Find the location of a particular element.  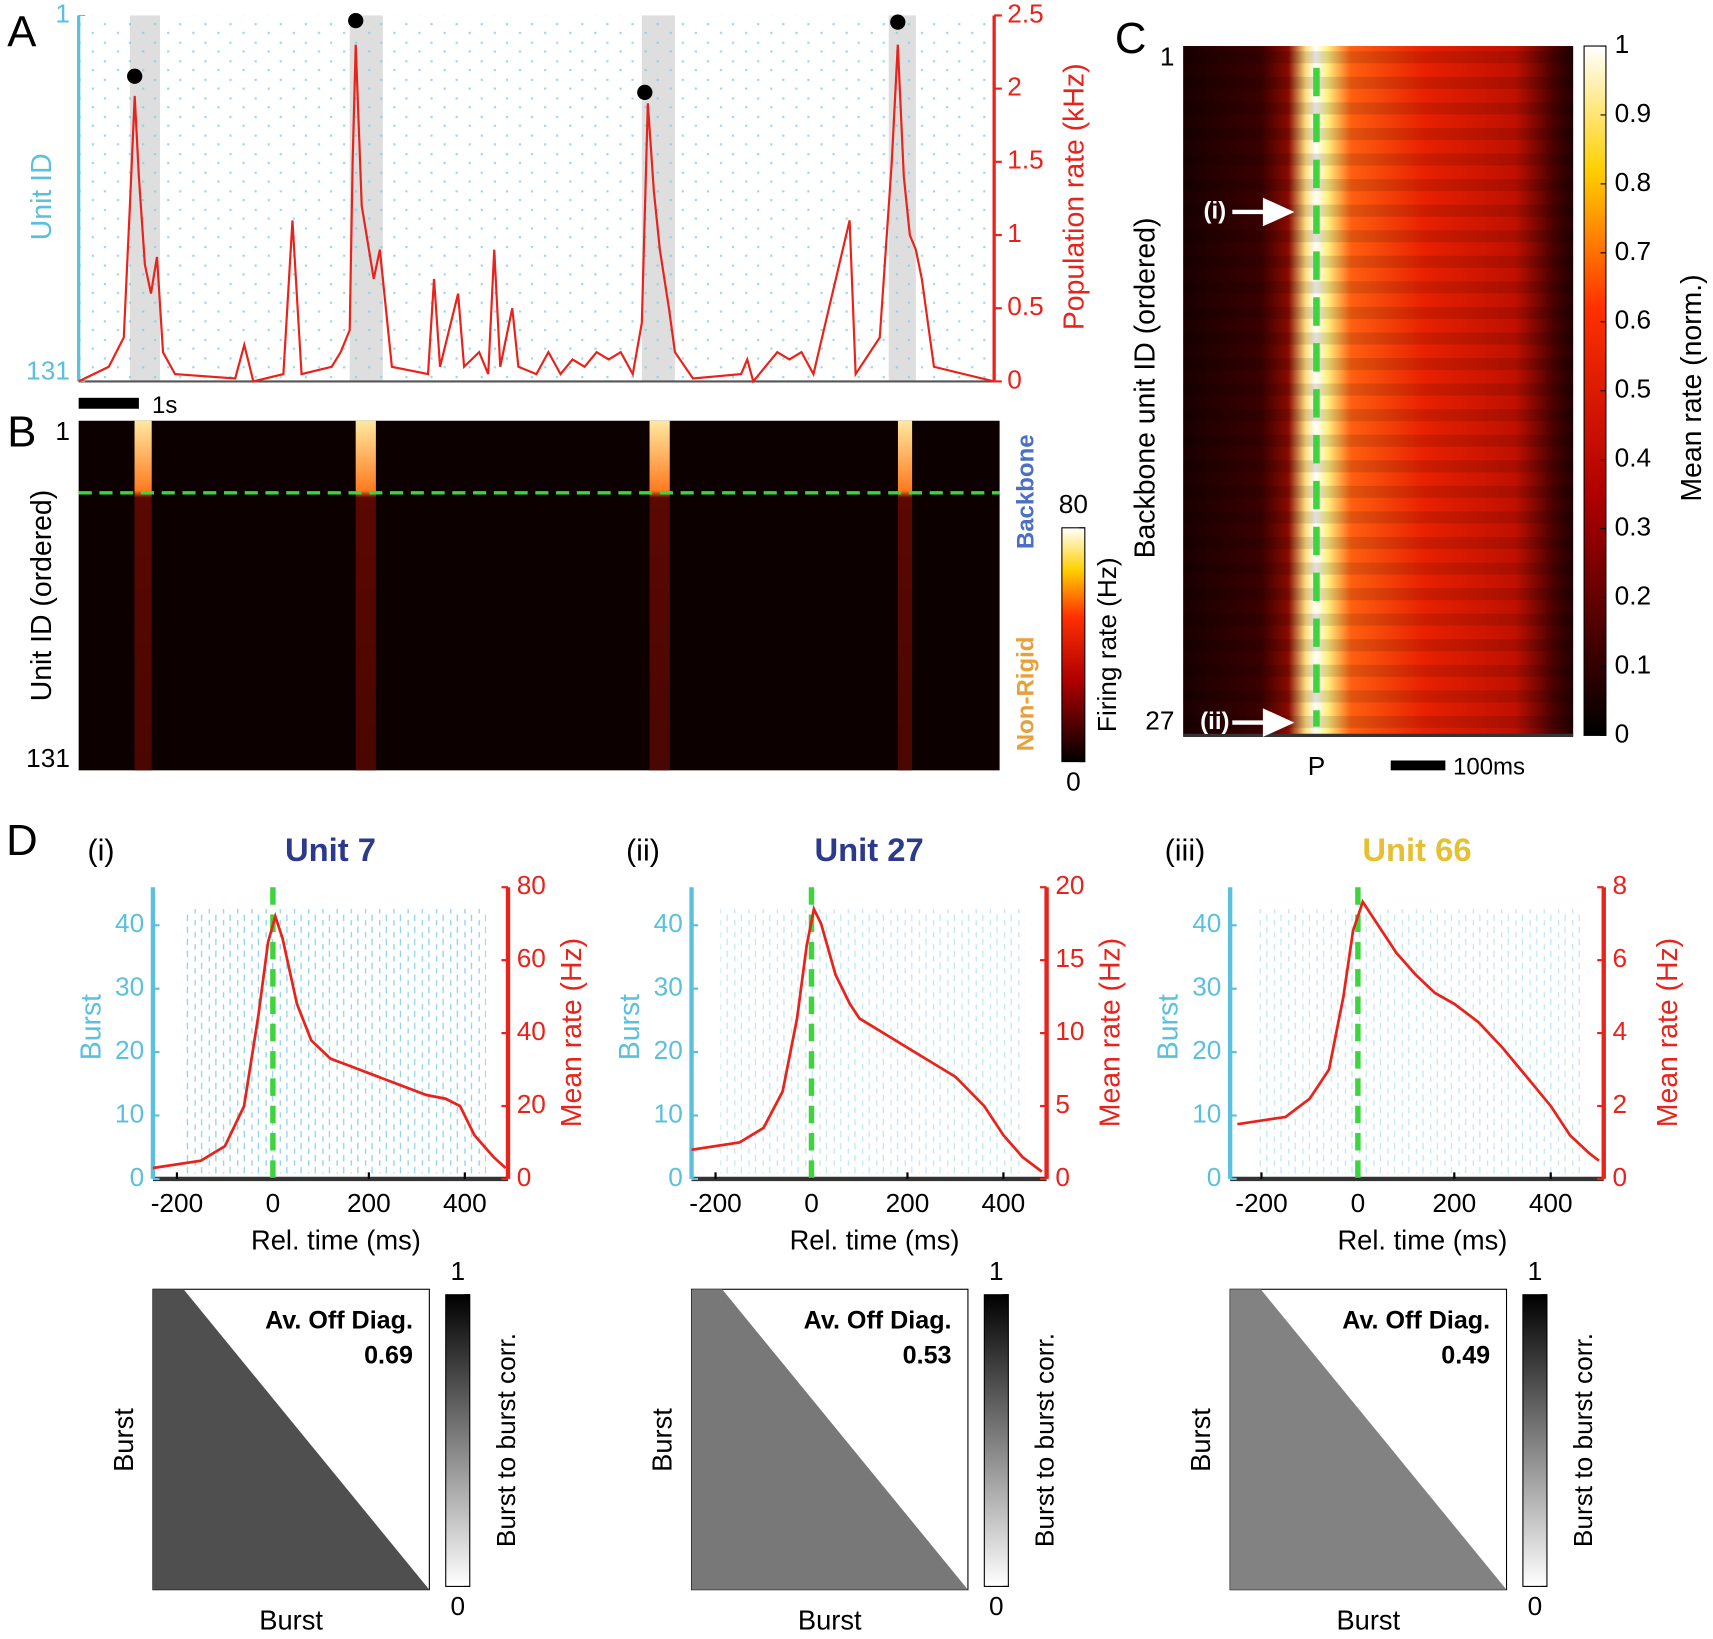

y-tick-label: 27 is located at coordinates (1159, 721).